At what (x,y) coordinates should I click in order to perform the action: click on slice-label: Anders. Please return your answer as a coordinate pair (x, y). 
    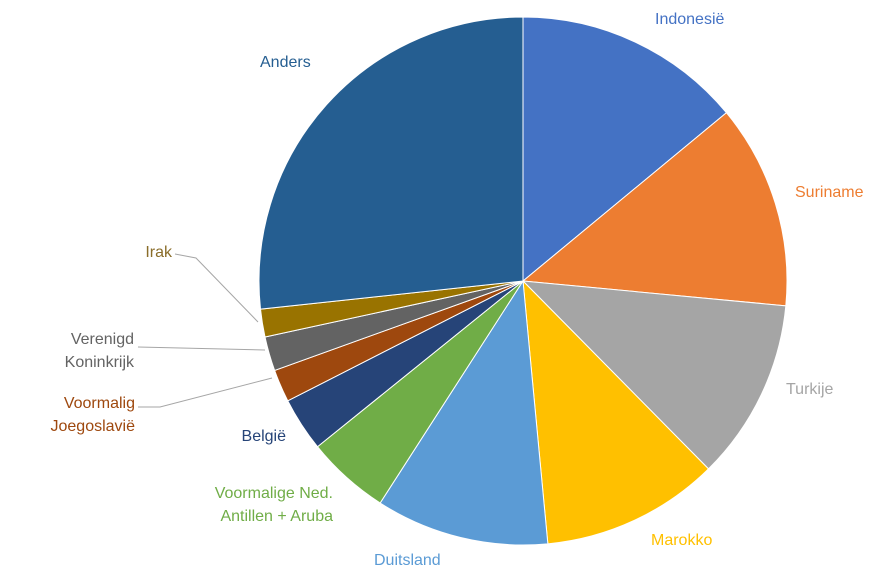
    Looking at the image, I should click on (285, 62).